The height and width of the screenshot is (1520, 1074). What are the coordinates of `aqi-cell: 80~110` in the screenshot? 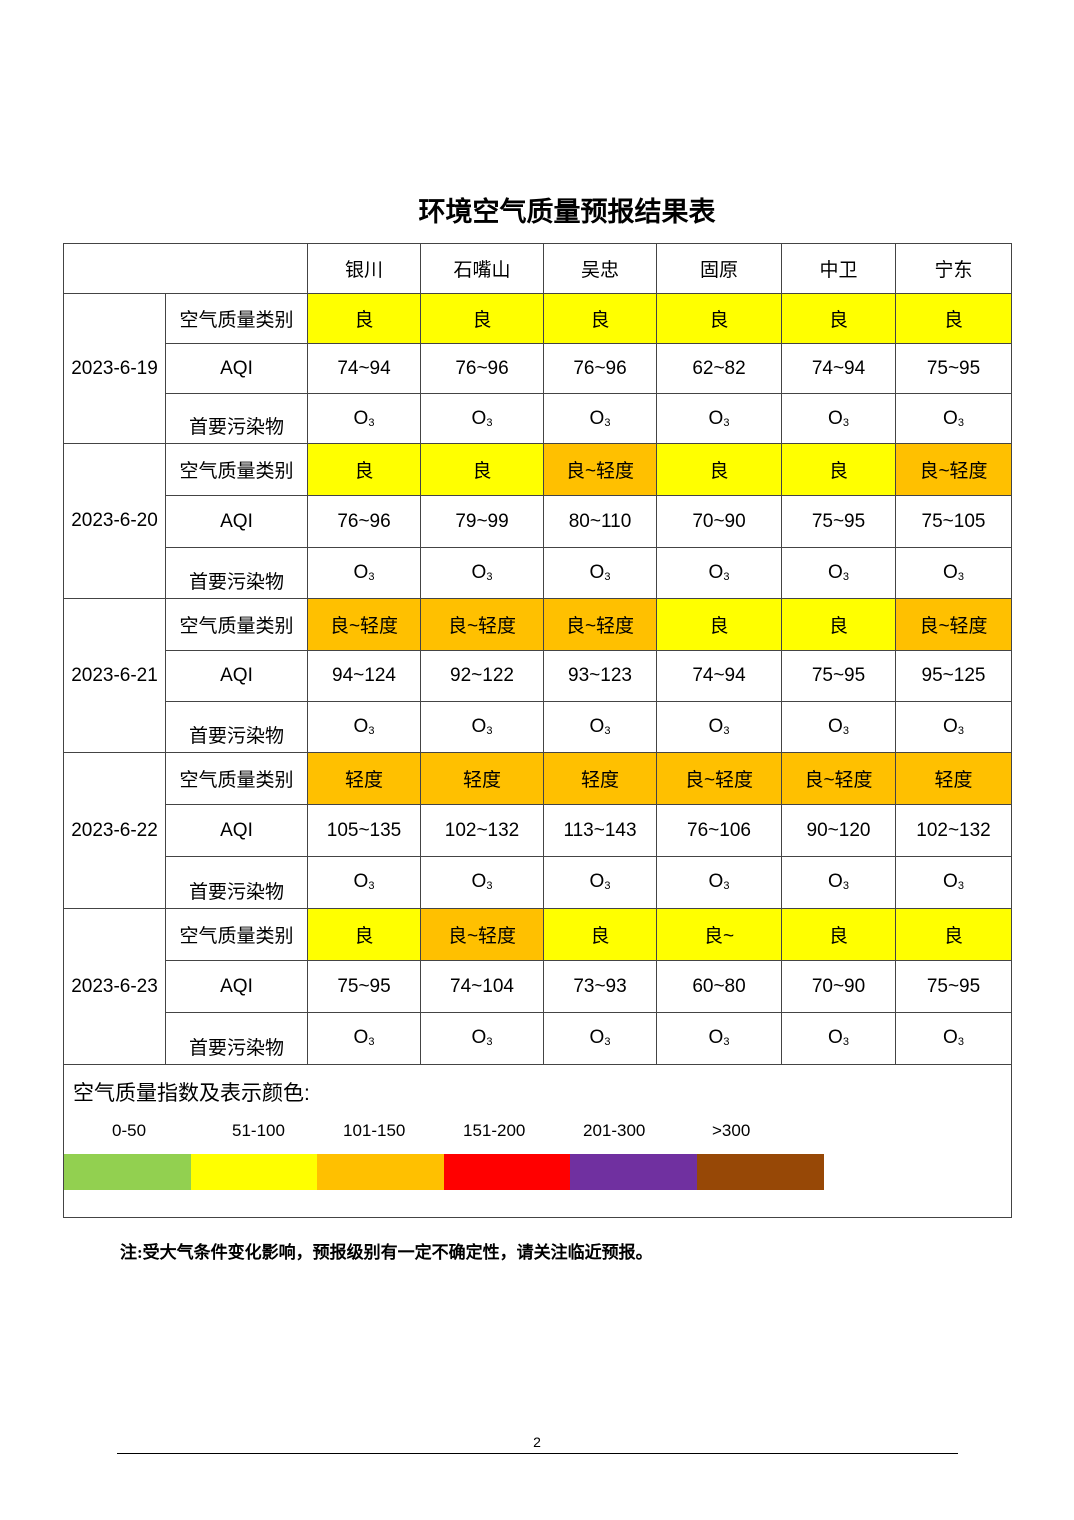 It's located at (600, 521).